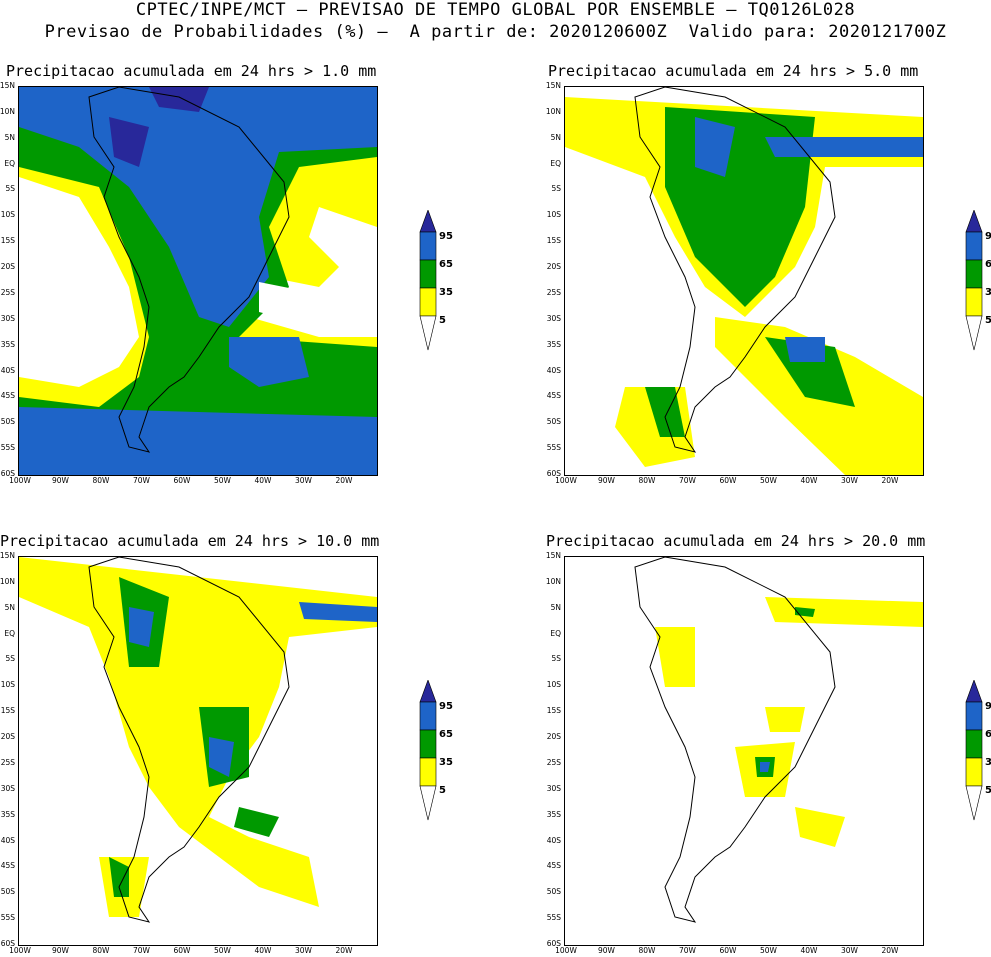 The image size is (991, 957). Describe the element at coordinates (553, 943) in the screenshot. I see `panel-4-lat-label: 60S` at that location.